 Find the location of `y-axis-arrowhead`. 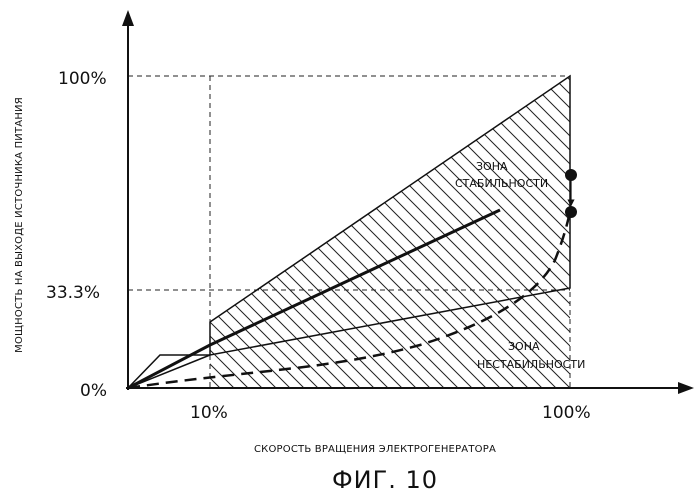

y-axis-arrowhead is located at coordinates (128, 18).